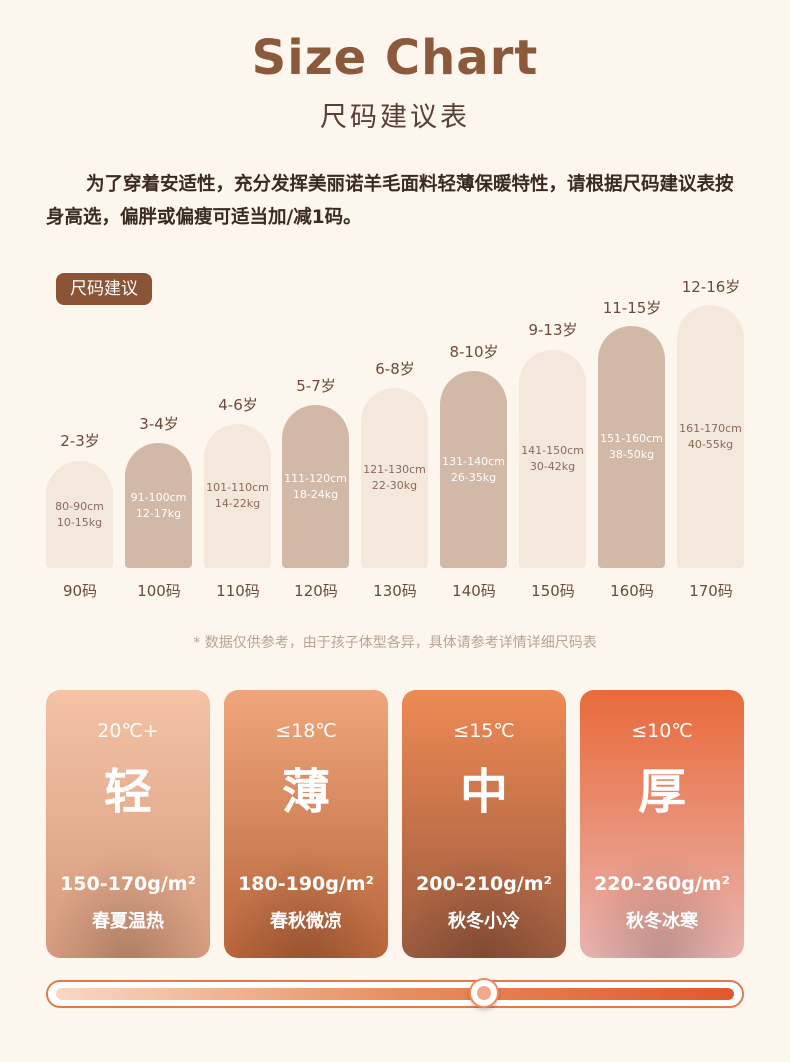  What do you see at coordinates (79, 514) in the screenshot?
I see `size-column: 80-90cm 10-15kg` at bounding box center [79, 514].